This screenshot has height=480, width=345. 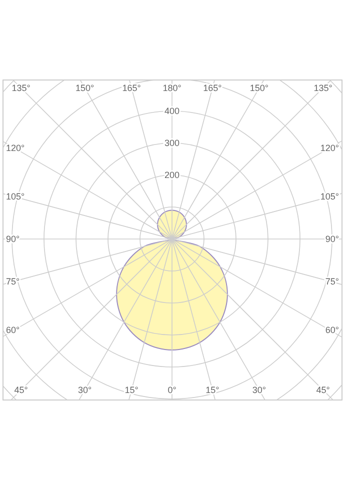 What do you see at coordinates (172, 175) in the screenshot?
I see `y-tick-label: 200` at bounding box center [172, 175].